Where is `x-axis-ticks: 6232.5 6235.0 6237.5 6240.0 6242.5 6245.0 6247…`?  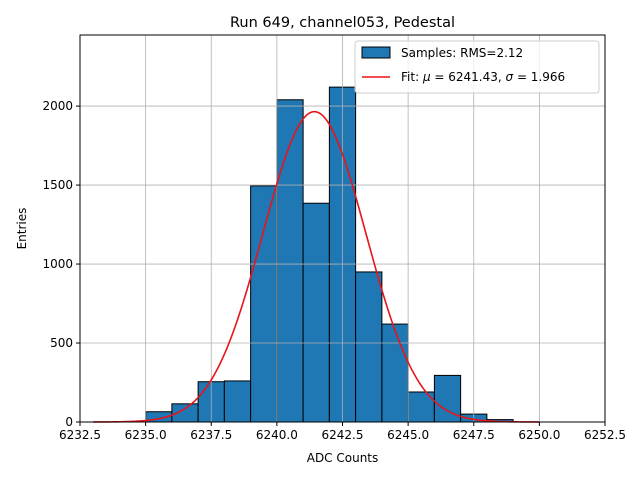 x-axis-ticks: 6232.5 6235.0 6237.5 6240.0 6242.5 6245.0 6247… is located at coordinates (342, 432).